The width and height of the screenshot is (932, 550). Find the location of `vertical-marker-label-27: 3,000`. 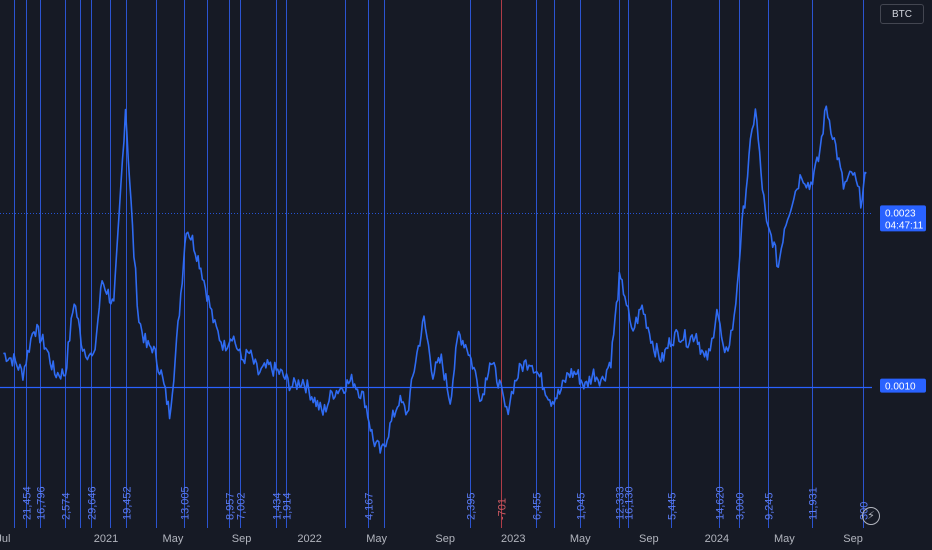

vertical-marker-label-27: 3,000 is located at coordinates (741, 506).